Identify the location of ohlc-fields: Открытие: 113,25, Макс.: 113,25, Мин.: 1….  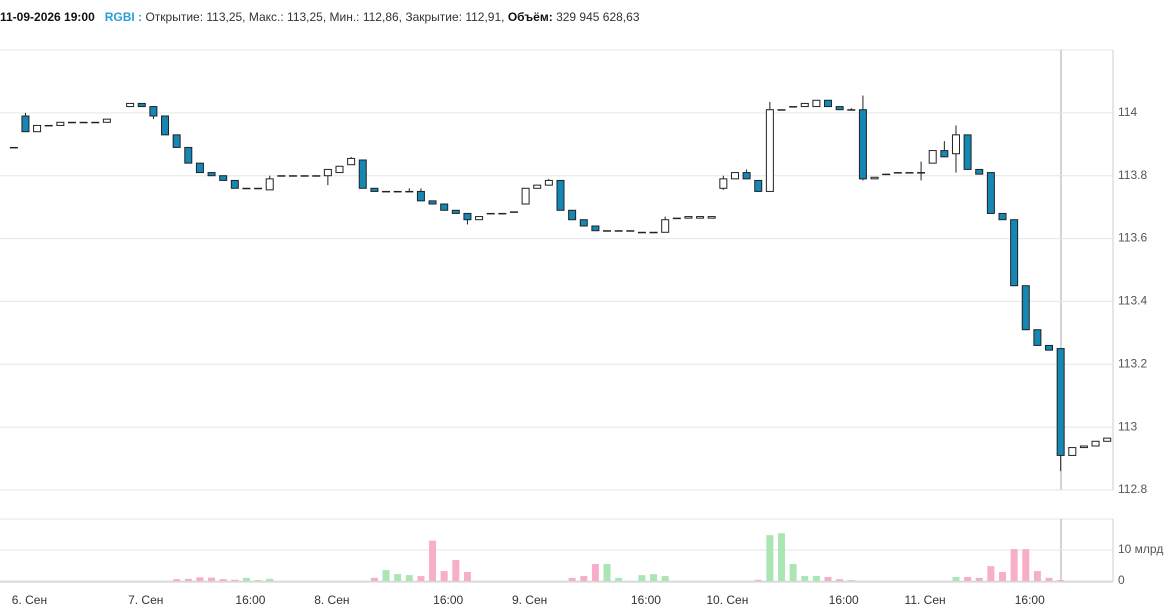
(325, 17).